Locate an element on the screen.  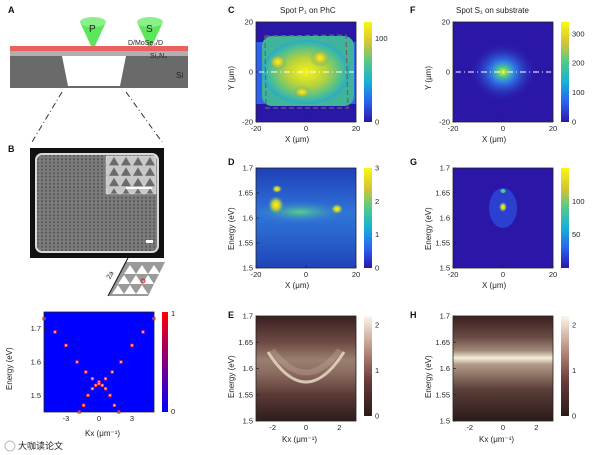
scale-bar is located at coordinates (149, 241).